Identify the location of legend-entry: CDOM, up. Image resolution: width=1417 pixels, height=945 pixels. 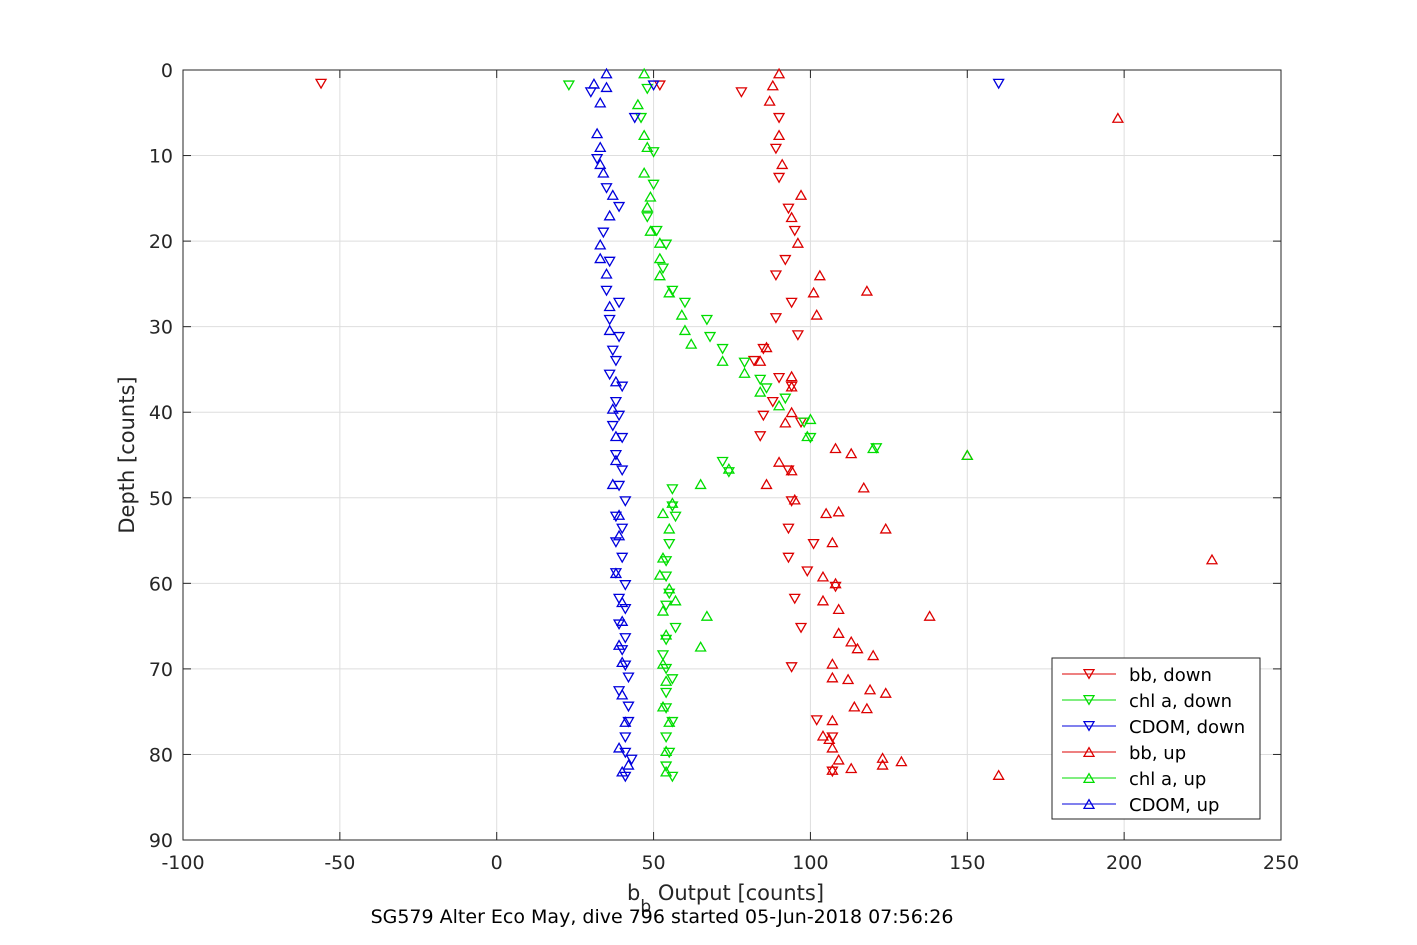
(1174, 805).